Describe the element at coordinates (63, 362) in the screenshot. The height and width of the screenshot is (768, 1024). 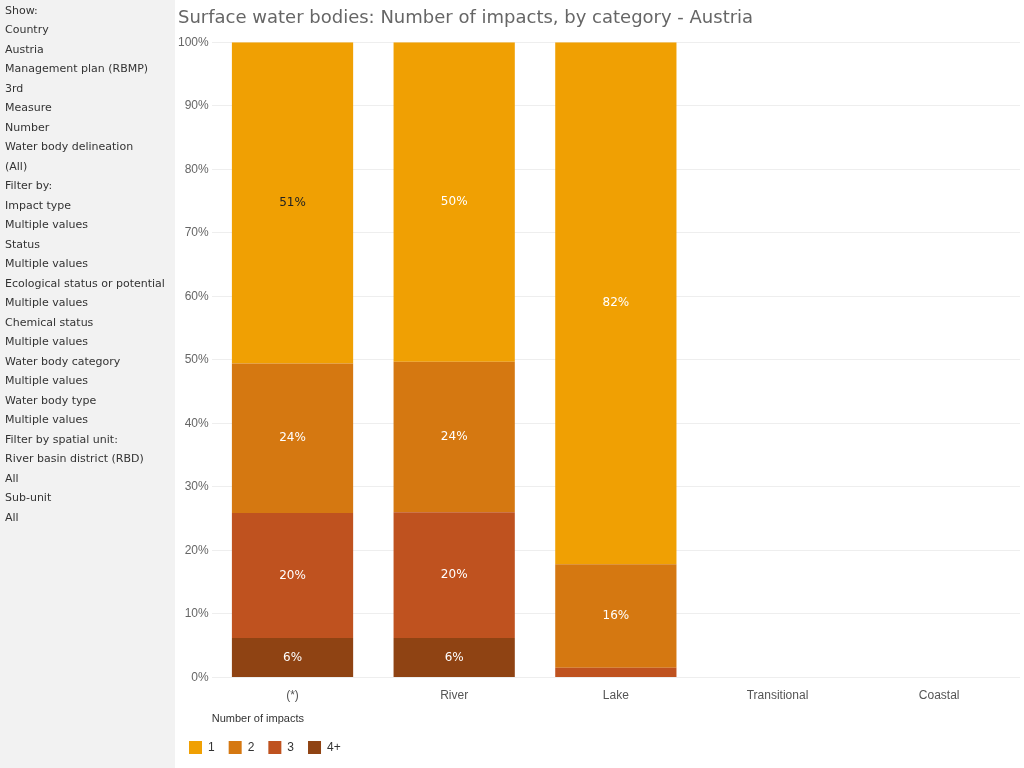
I see `text: Water body category` at that location.